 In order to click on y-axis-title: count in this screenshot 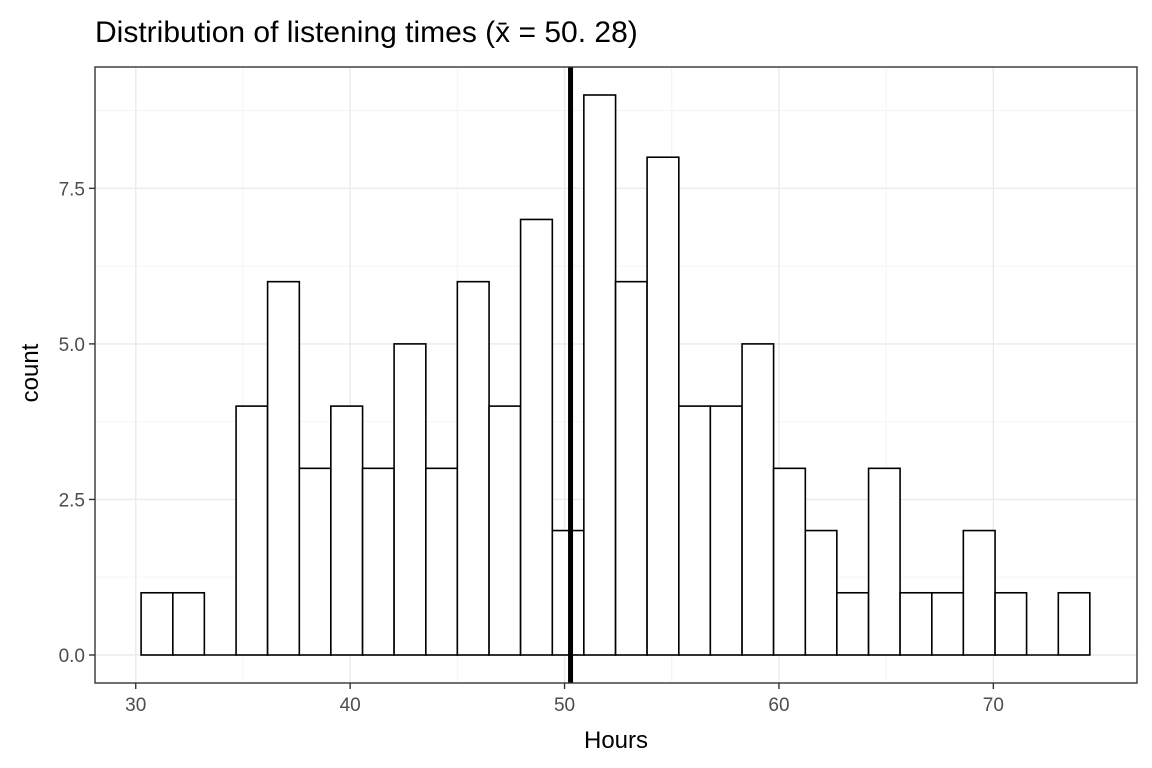, I will do `click(30, 372)`.